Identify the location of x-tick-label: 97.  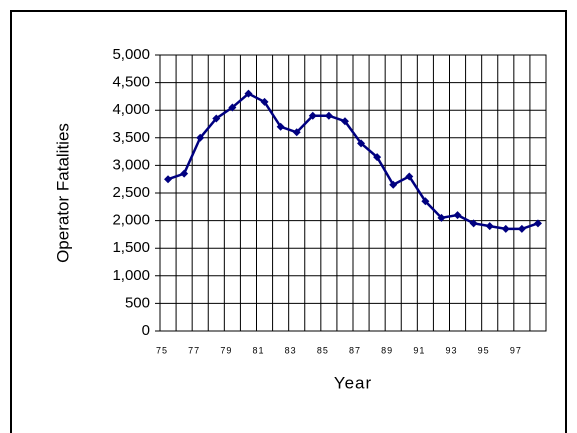
(516, 350).